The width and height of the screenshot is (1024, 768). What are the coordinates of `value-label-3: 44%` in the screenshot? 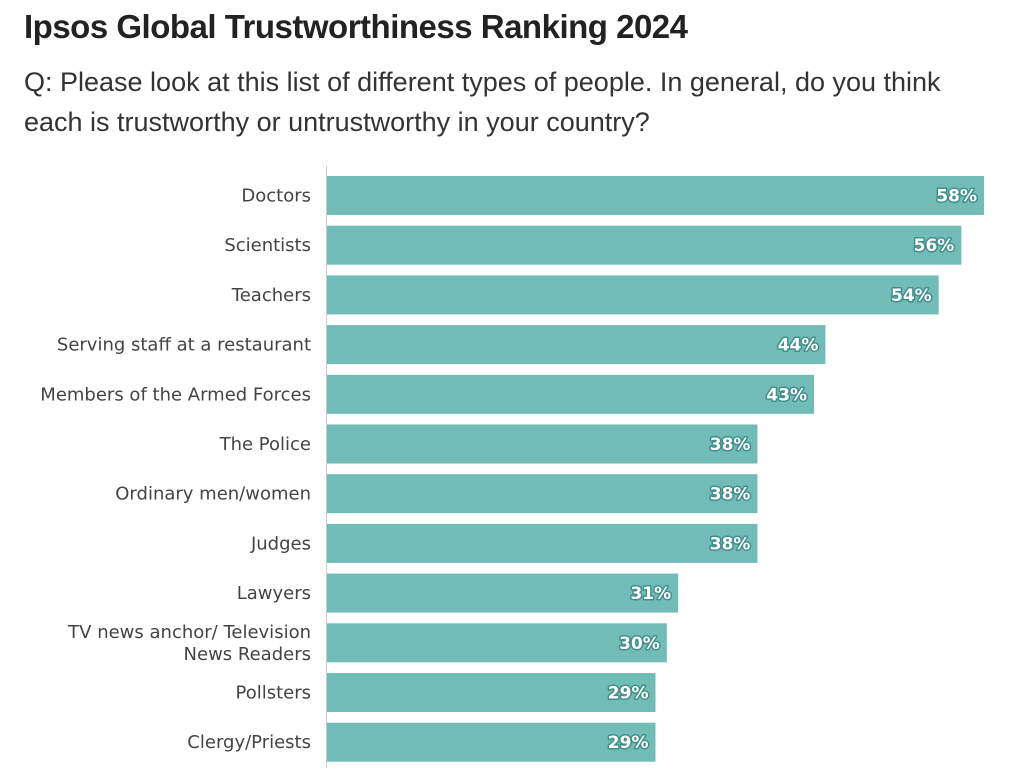 It's located at (798, 346).